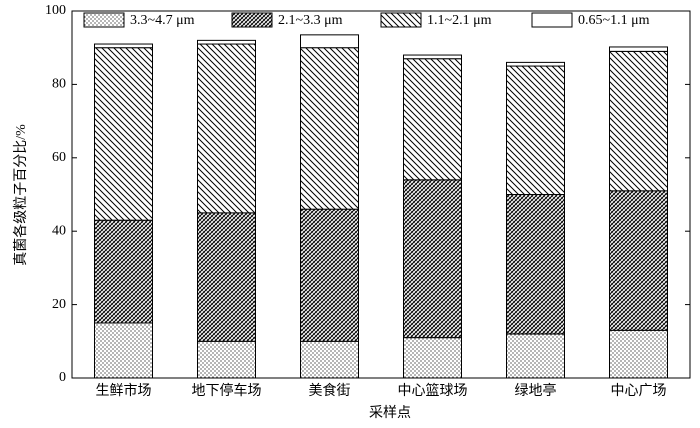 The width and height of the screenshot is (700, 428). I want to click on x-tick-label: 地下停车场, so click(227, 390).